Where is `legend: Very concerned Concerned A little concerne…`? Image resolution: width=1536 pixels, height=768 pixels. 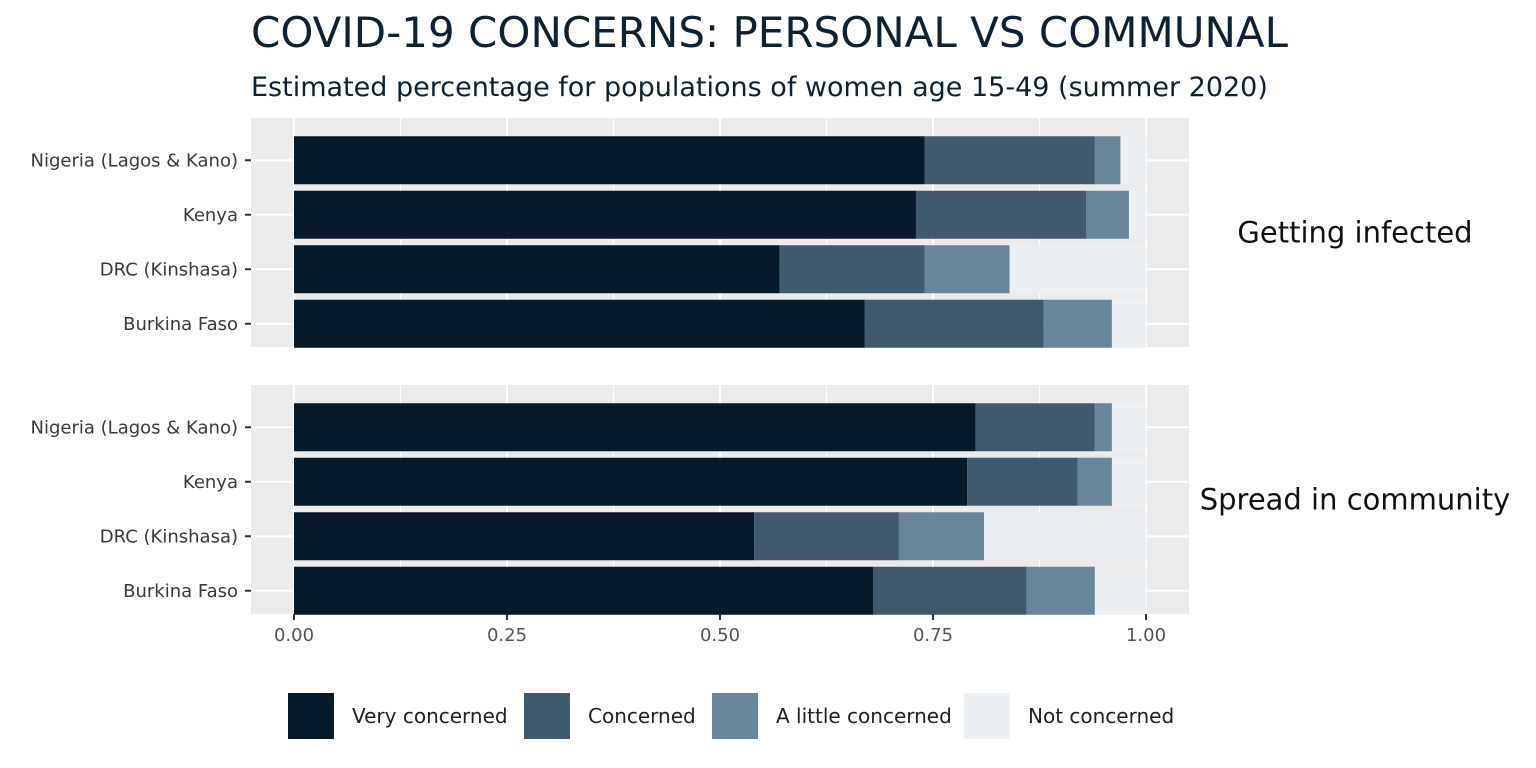 legend: Very concerned Concerned A little concerne… is located at coordinates (731, 716).